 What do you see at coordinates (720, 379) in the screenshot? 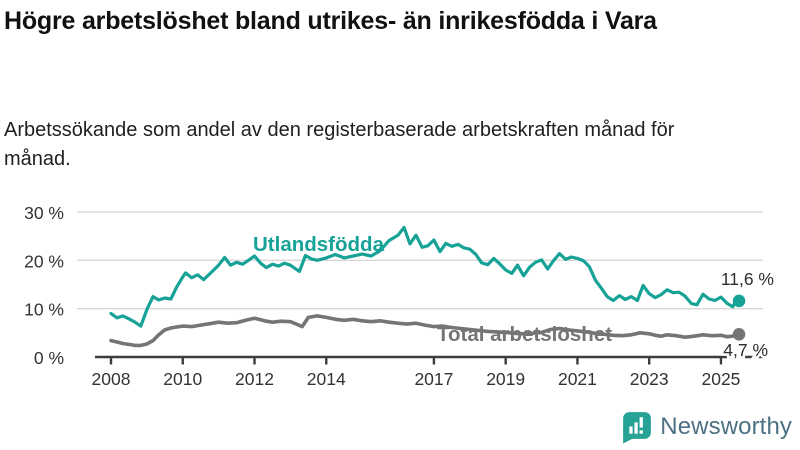
I see `x-tick-label-2025: 2025` at bounding box center [720, 379].